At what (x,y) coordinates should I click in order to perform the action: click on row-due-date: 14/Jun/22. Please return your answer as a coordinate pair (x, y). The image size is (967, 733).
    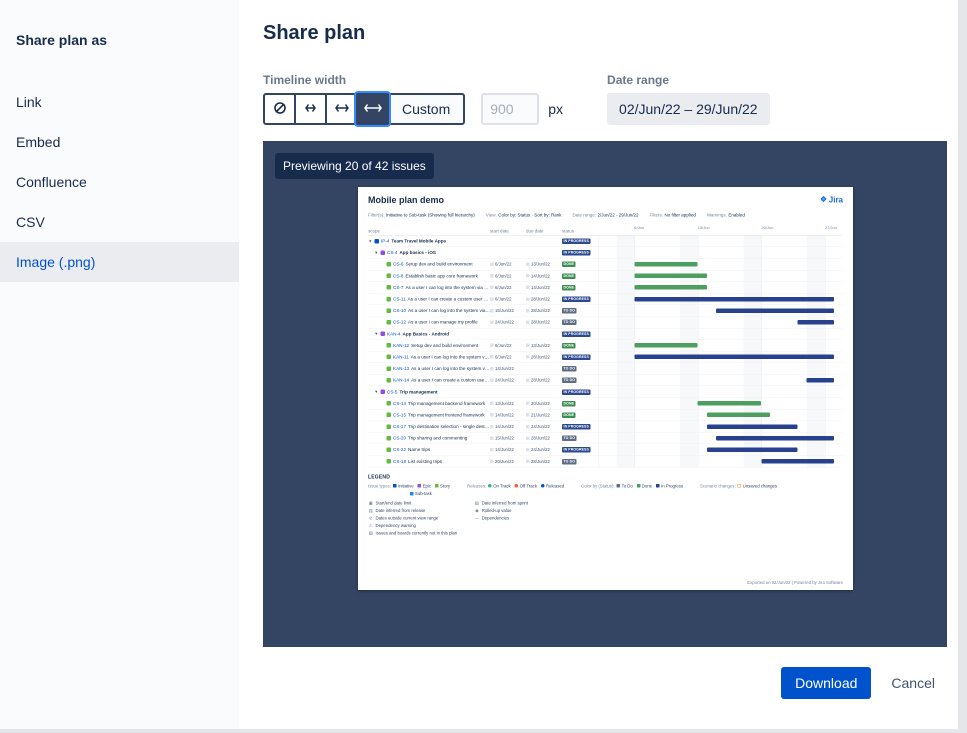
    Looking at the image, I should click on (543, 275).